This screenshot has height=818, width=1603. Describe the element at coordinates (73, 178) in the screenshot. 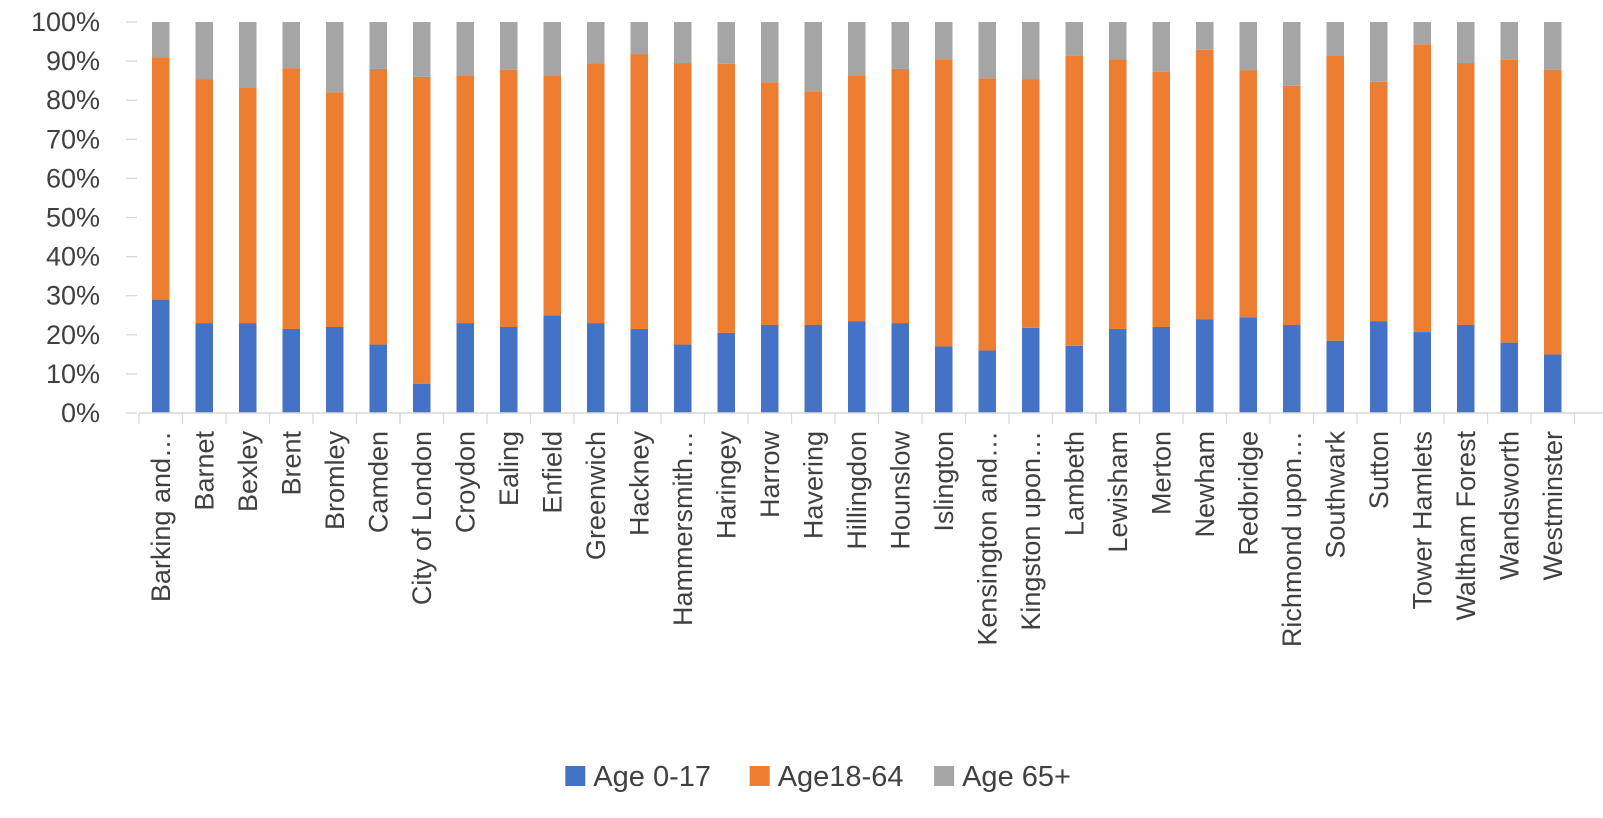

I see `y-tick-label: 60%` at that location.